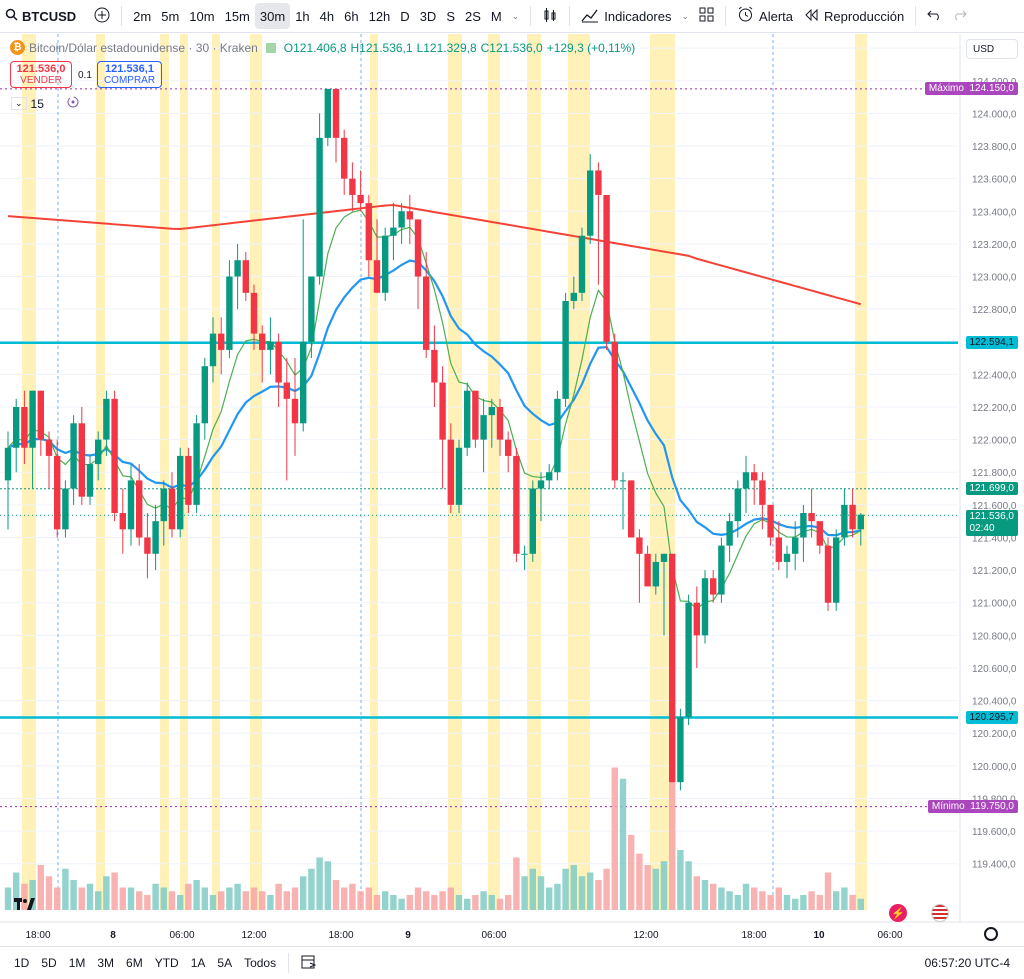 This screenshot has width=1024, height=979. Describe the element at coordinates (202, 16) in the screenshot. I see `interval-10m: 10m` at that location.